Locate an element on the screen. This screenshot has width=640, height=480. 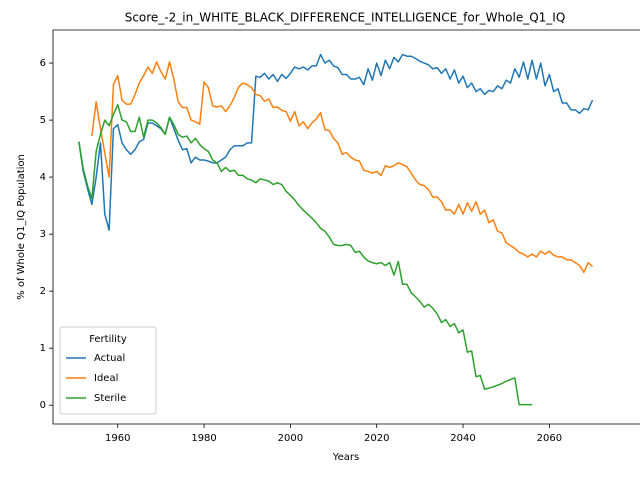
legend-label: Actual is located at coordinates (109, 358).